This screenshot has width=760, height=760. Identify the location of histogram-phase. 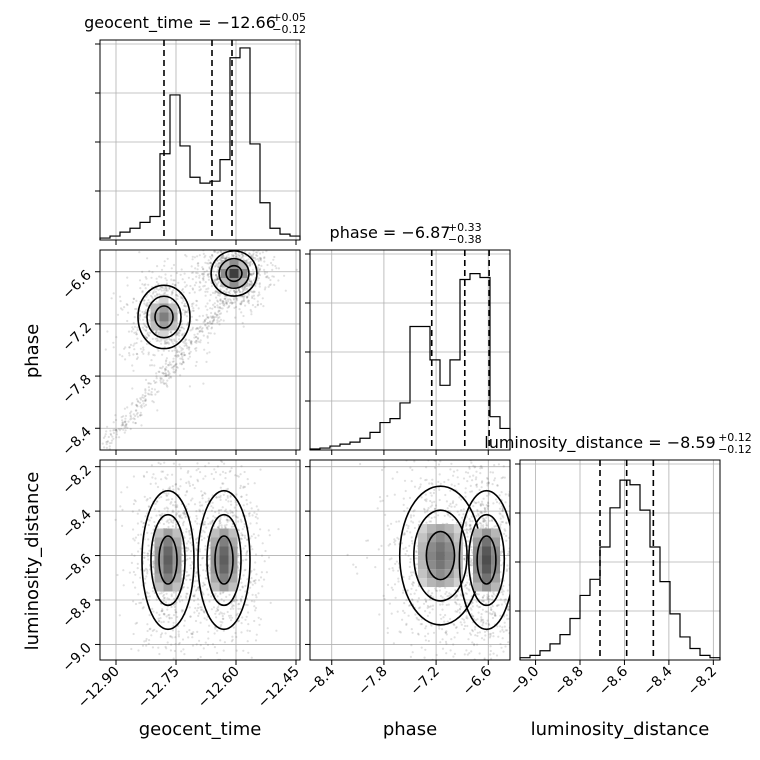
(410, 361).